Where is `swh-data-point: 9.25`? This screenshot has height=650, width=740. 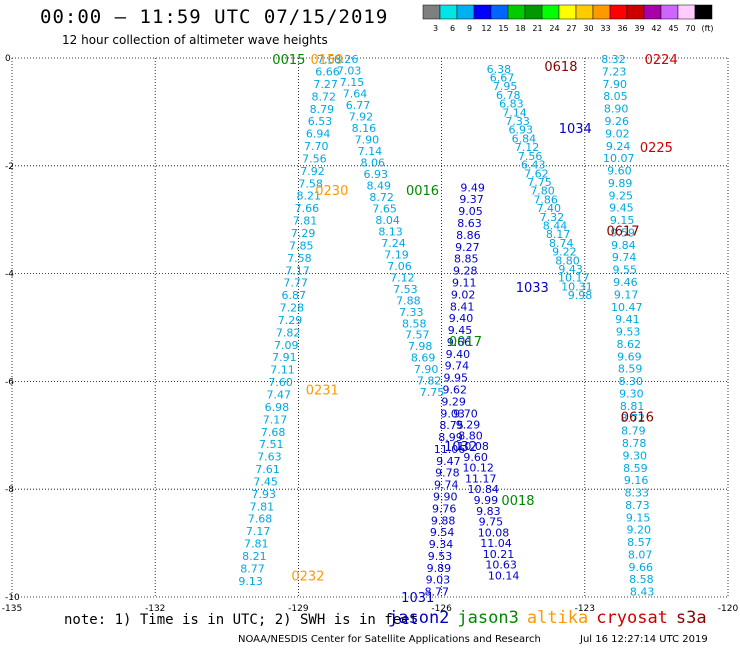
swh-data-point: 9.25 is located at coordinates (621, 195).